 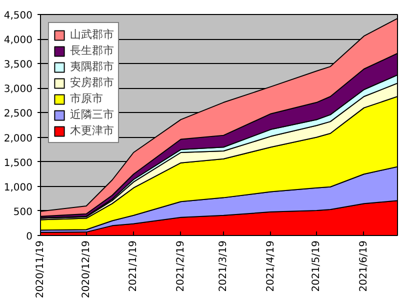 I want to click on y-tick-label: 3,000, so click(x=18, y=90).